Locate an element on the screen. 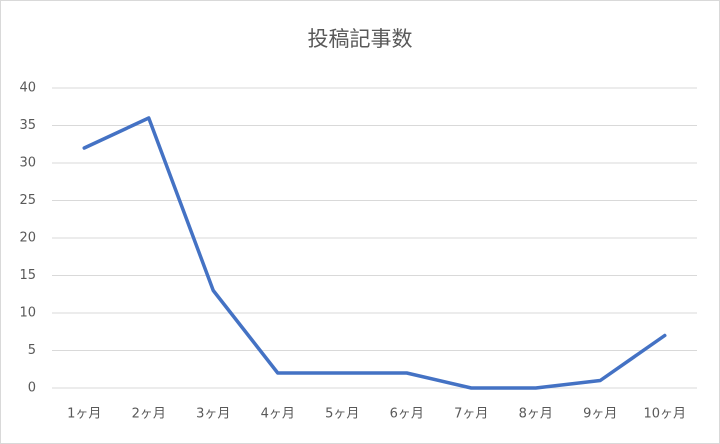  y-tick-label: 35 is located at coordinates (27, 125).